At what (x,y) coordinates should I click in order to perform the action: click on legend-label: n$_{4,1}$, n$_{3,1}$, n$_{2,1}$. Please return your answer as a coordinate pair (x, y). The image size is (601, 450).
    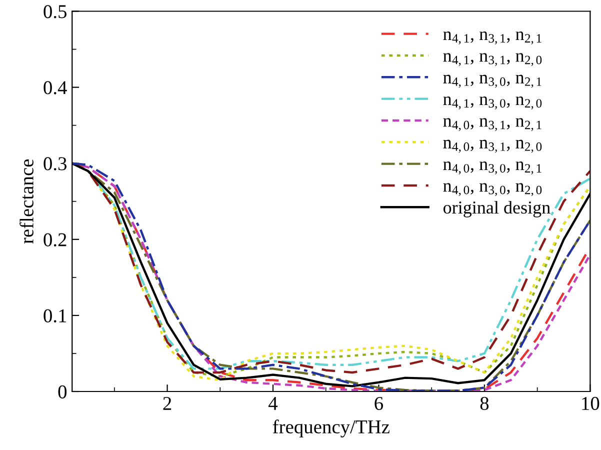
    Looking at the image, I should click on (492, 37).